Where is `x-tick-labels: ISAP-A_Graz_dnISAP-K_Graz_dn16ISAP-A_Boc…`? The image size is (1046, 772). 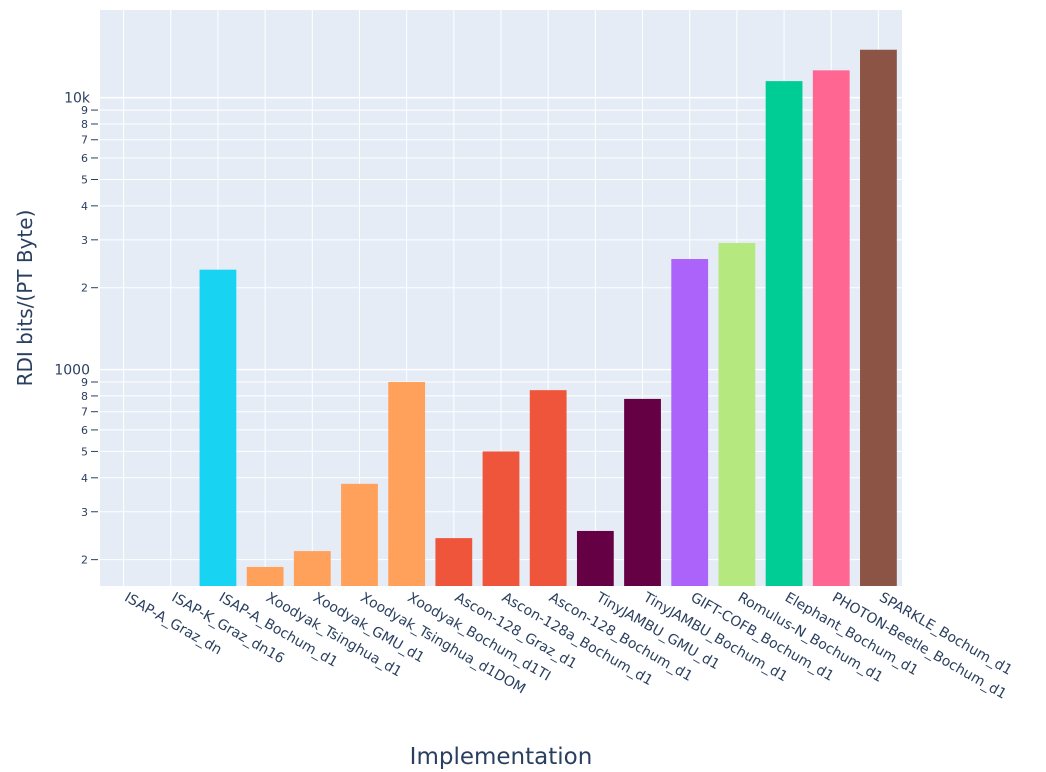
x-tick-labels: ISAP-A_Graz_dnISAP-K_Graz_dn16ISAP-A_Boc… is located at coordinates (568, 646).